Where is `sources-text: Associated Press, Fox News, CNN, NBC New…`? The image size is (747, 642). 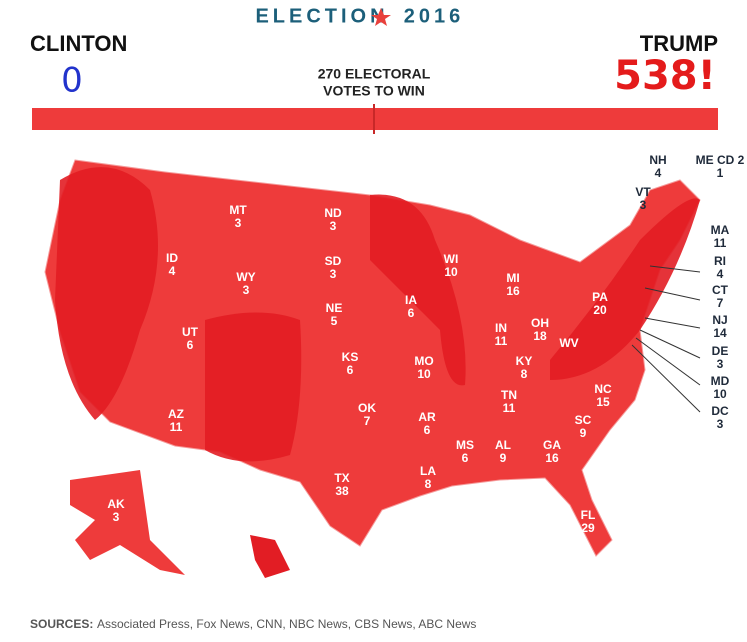
sources-text: Associated Press, Fox News, CNN, NBC New… is located at coordinates (286, 624).